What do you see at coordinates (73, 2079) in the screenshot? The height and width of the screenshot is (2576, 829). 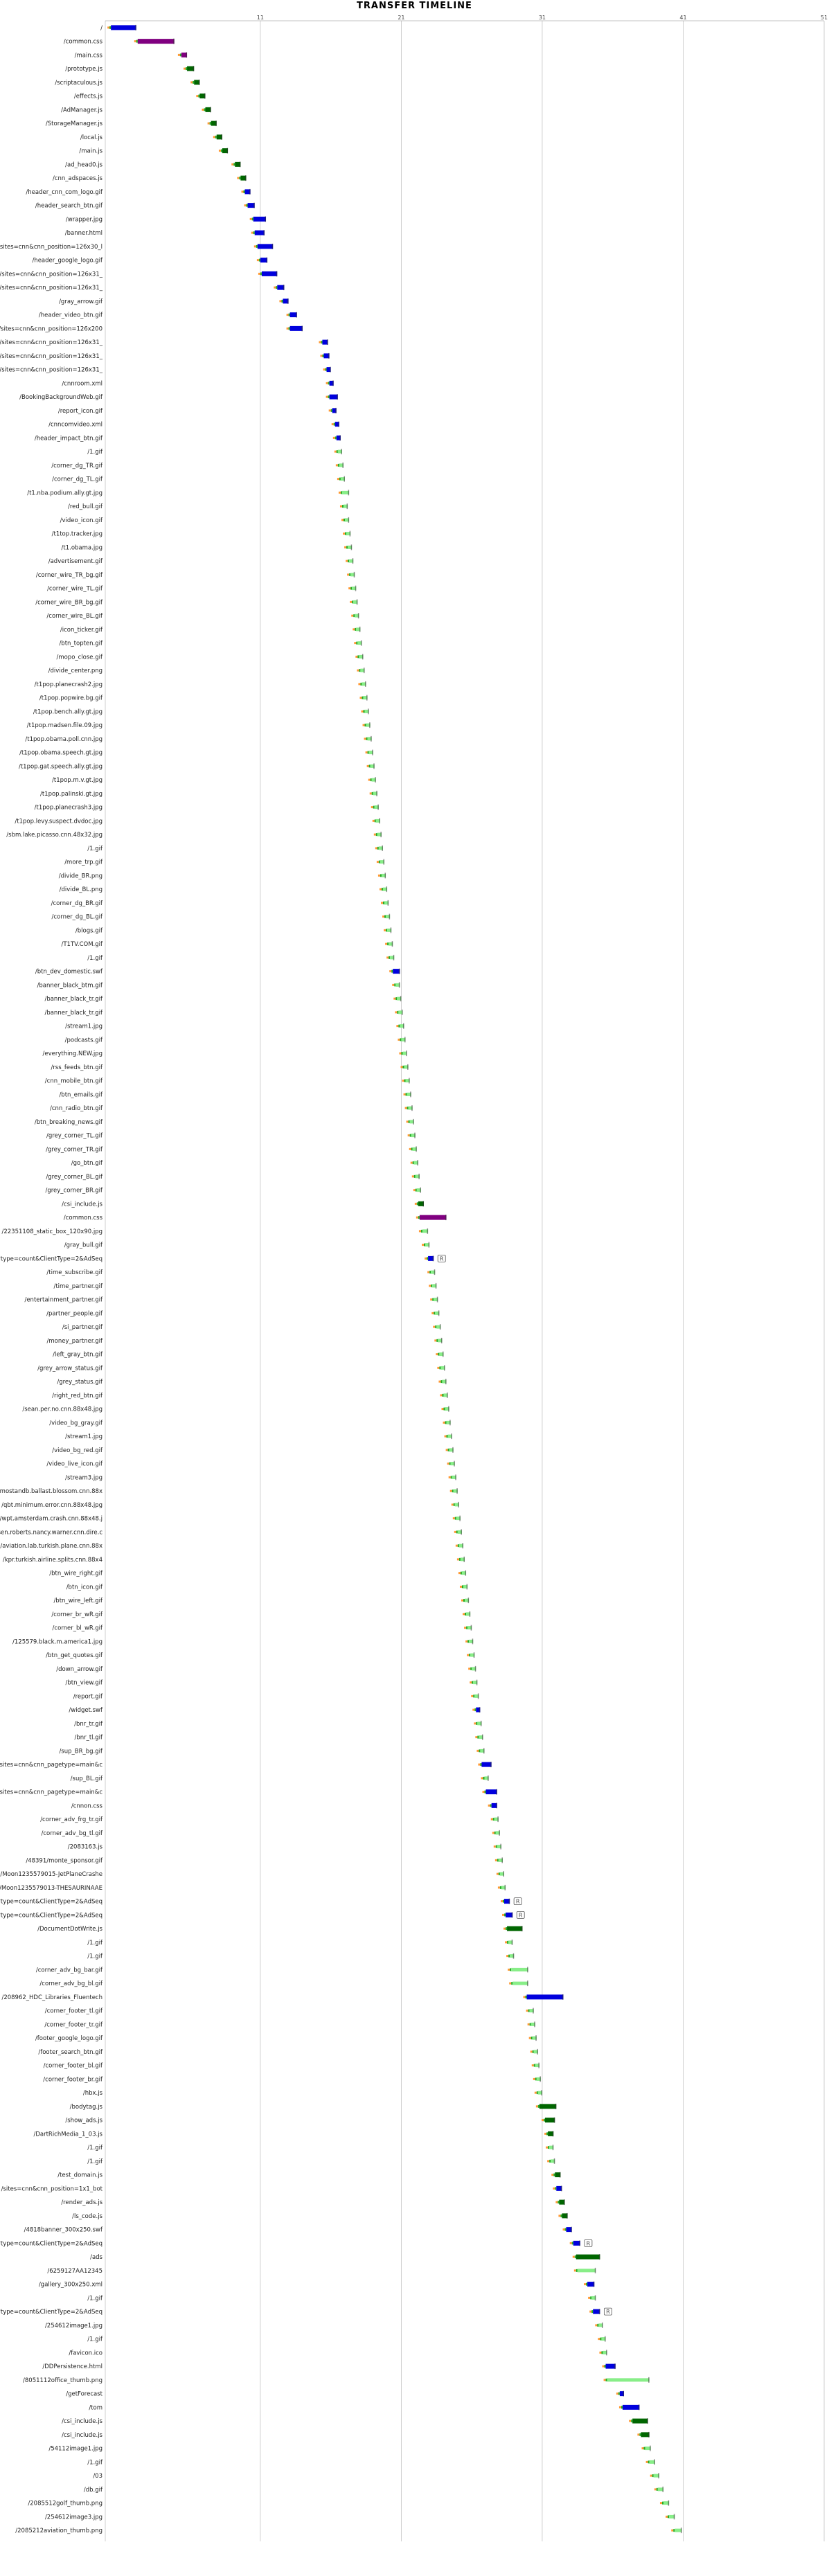 I see `row-label: /corner_footer_br.gif` at bounding box center [73, 2079].